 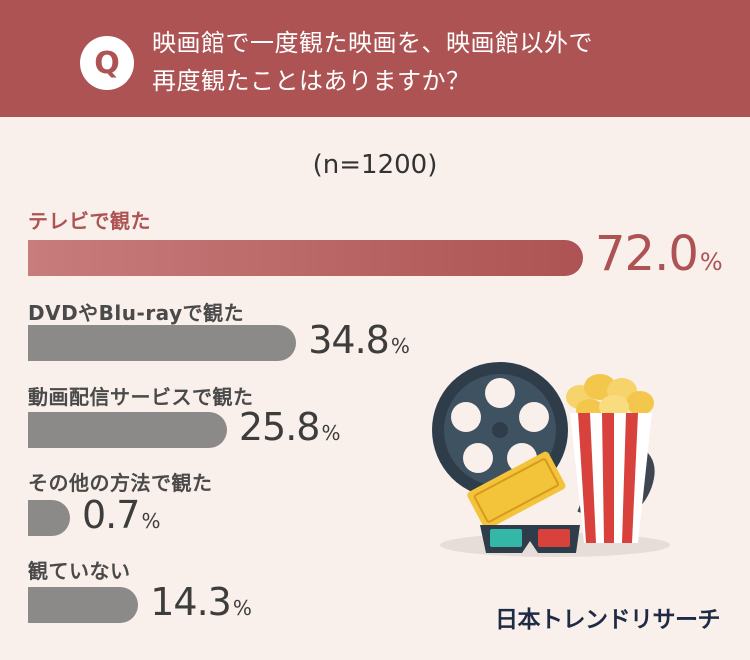 What do you see at coordinates (375, 165) in the screenshot?
I see `sample-size: (n=1200)` at bounding box center [375, 165].